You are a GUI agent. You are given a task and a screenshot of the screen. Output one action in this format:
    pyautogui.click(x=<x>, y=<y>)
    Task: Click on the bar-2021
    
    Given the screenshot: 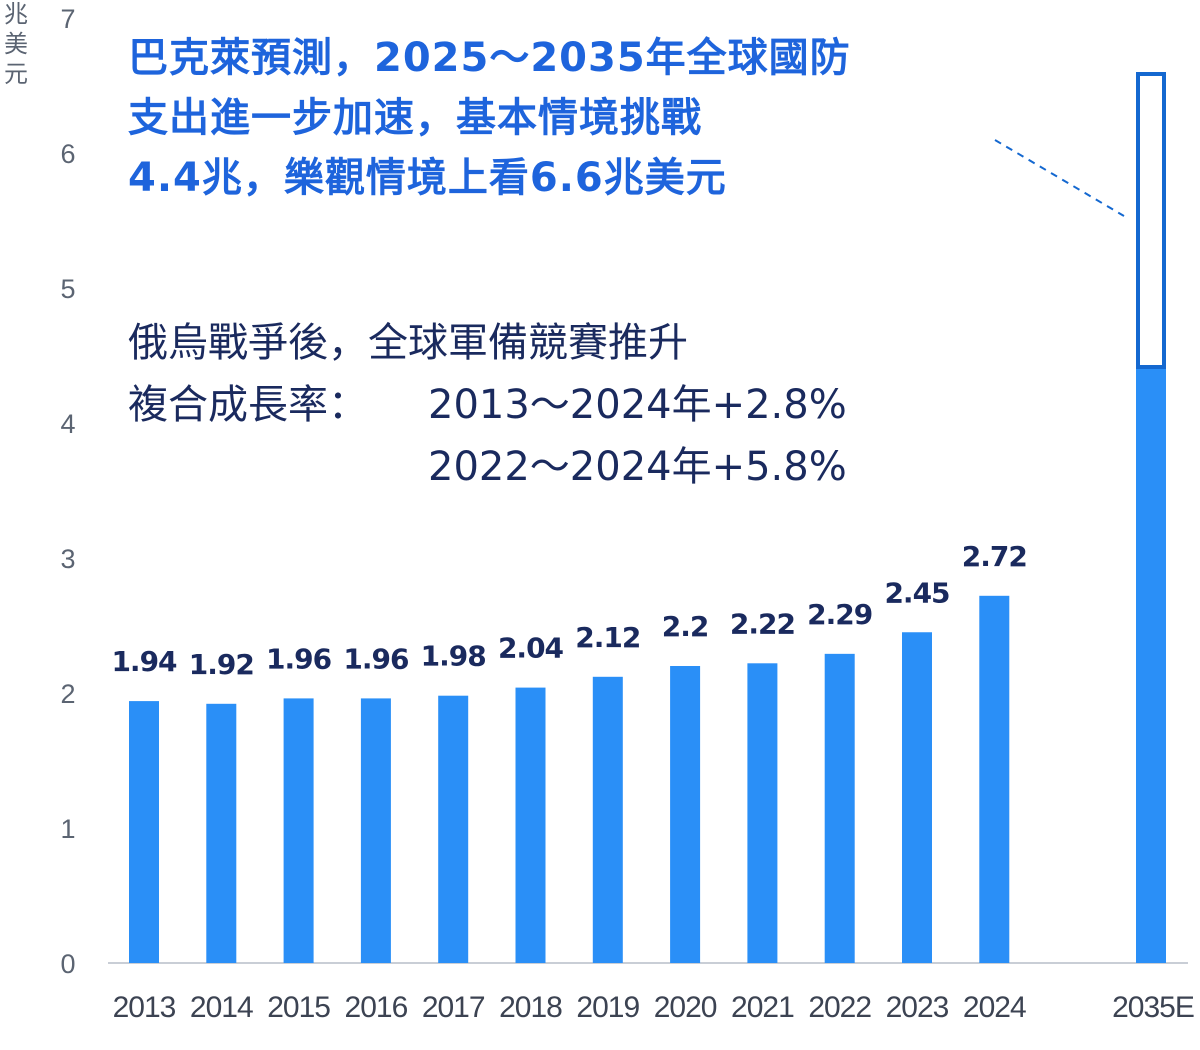 What is the action you would take?
    pyautogui.click(x=762, y=813)
    